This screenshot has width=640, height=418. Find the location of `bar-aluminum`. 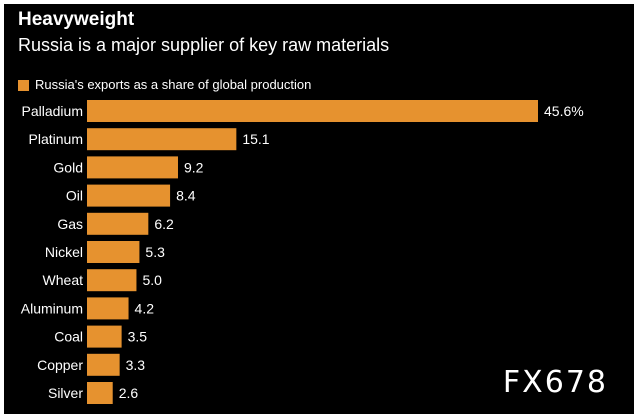

bar-aluminum is located at coordinates (108, 308).